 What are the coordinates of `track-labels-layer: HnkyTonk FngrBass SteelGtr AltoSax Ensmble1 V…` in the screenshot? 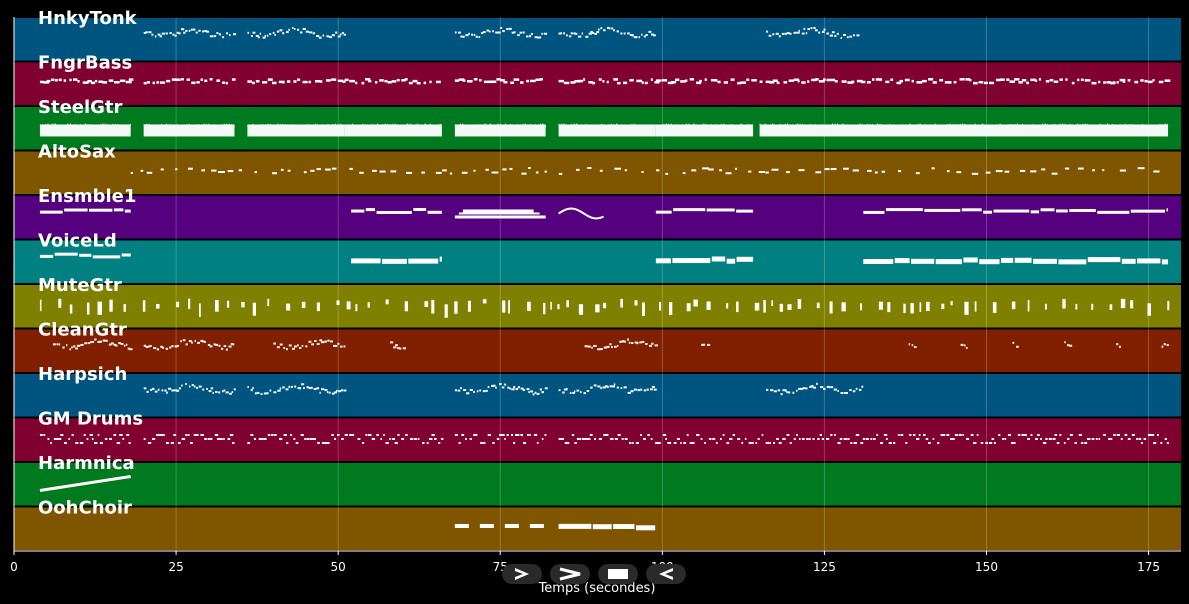 It's located at (90, 263).